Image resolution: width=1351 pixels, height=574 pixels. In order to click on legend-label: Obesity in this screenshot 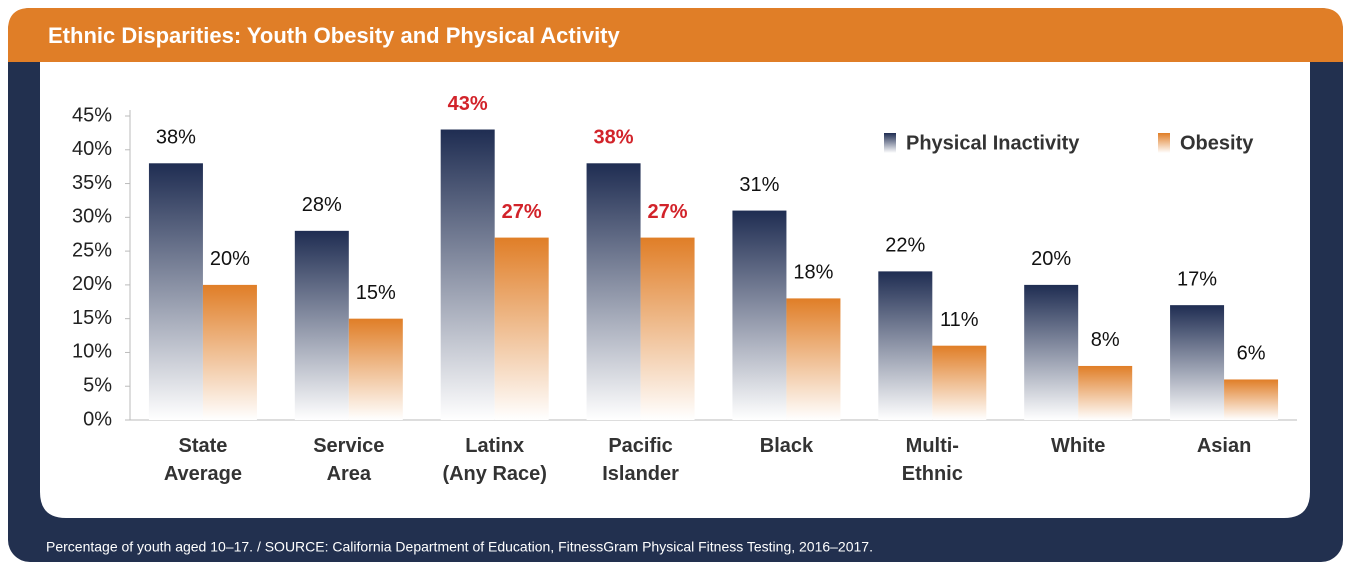, I will do `click(1217, 143)`.